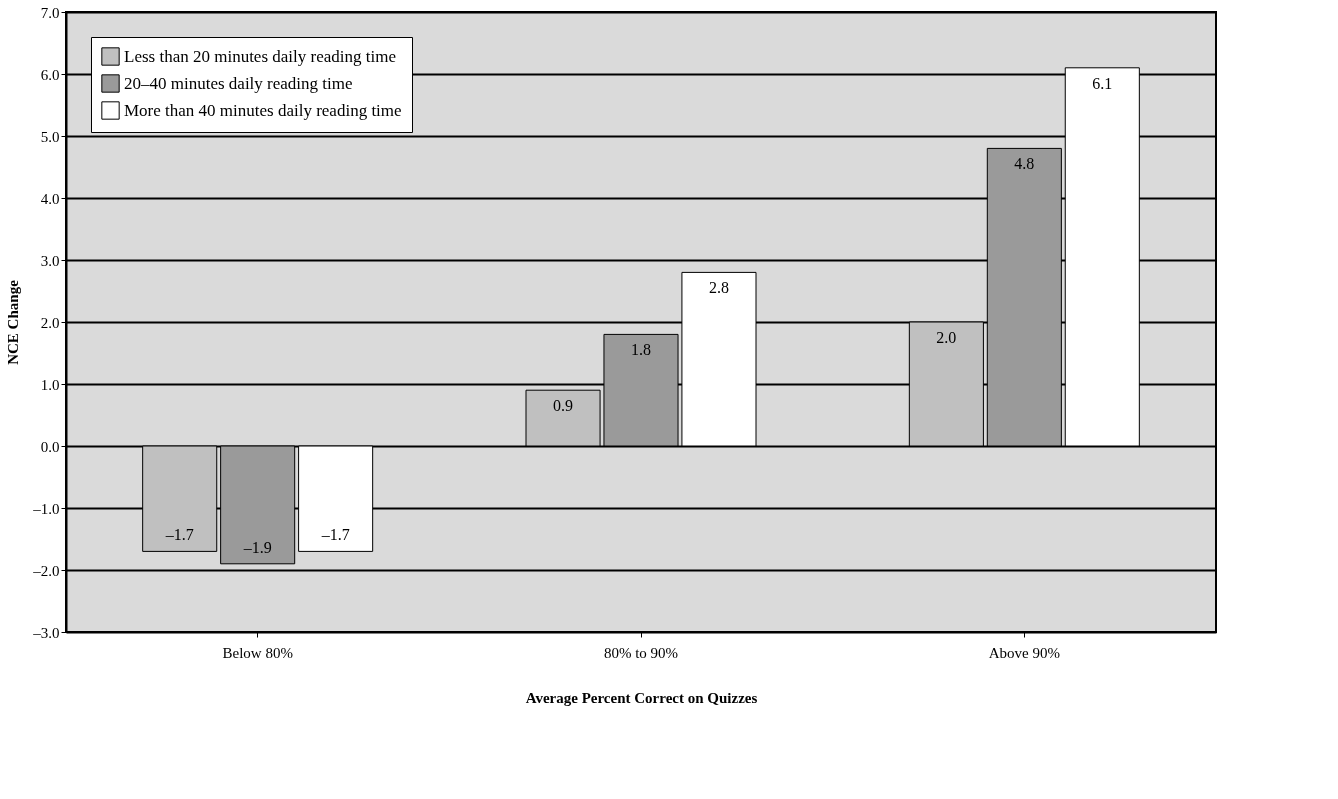 This screenshot has height=799, width=1338. Describe the element at coordinates (13, 322) in the screenshot. I see `y-axis-title: NCE Change` at that location.